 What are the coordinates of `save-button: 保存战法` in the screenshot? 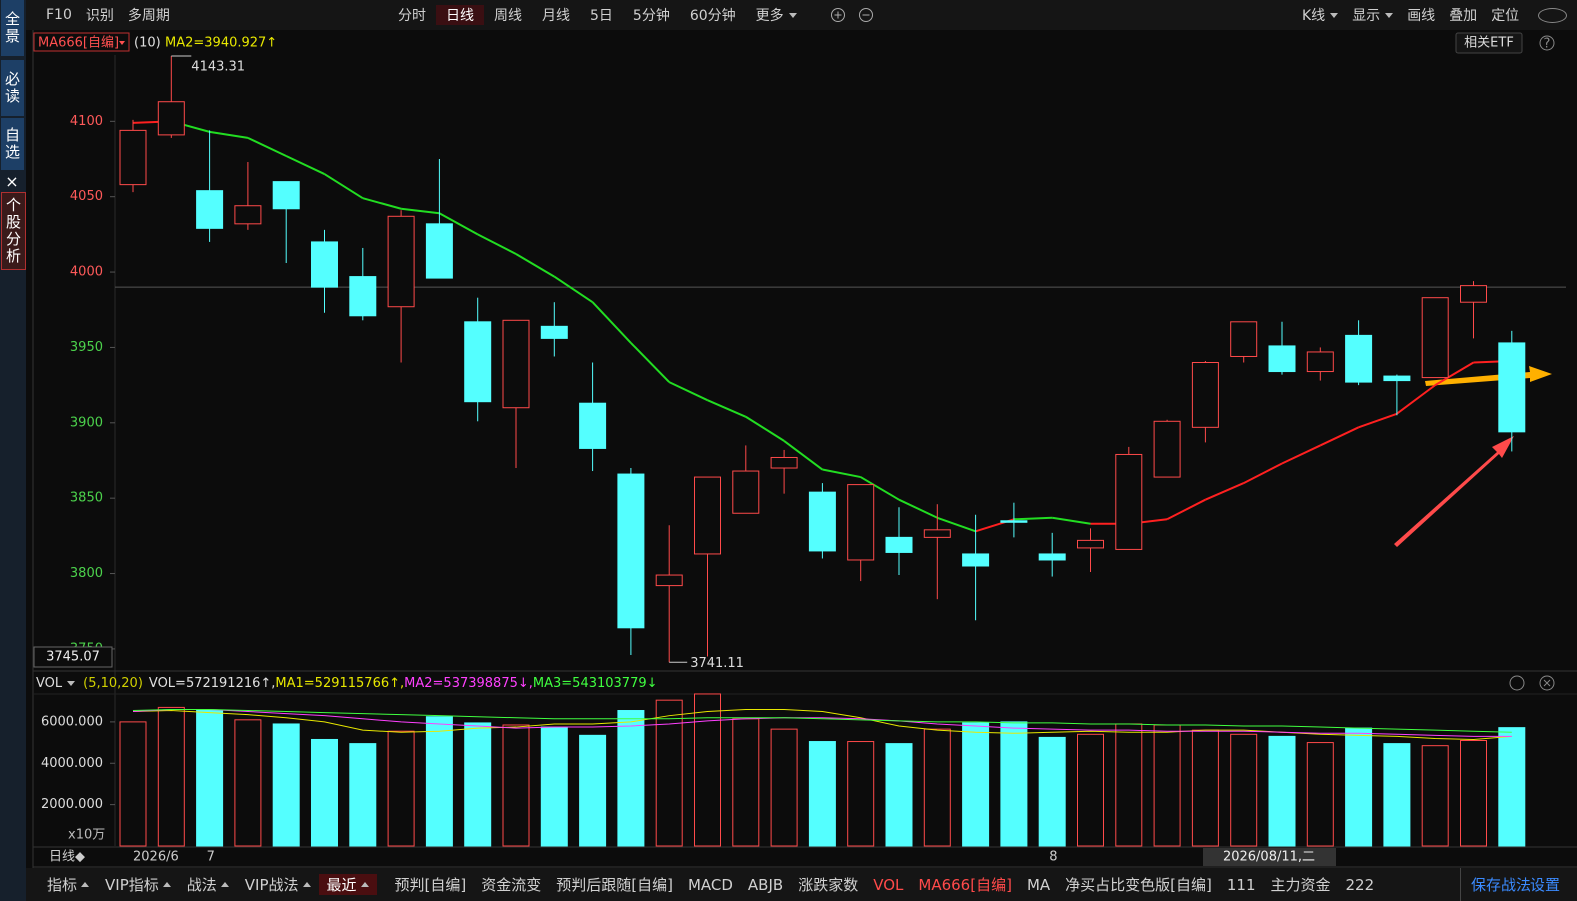 It's located at (1495, 884).